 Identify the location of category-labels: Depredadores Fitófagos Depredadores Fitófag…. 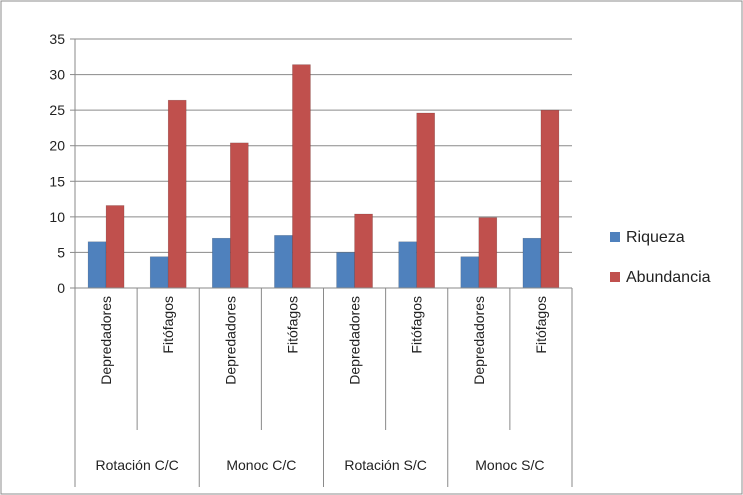
(323, 340).